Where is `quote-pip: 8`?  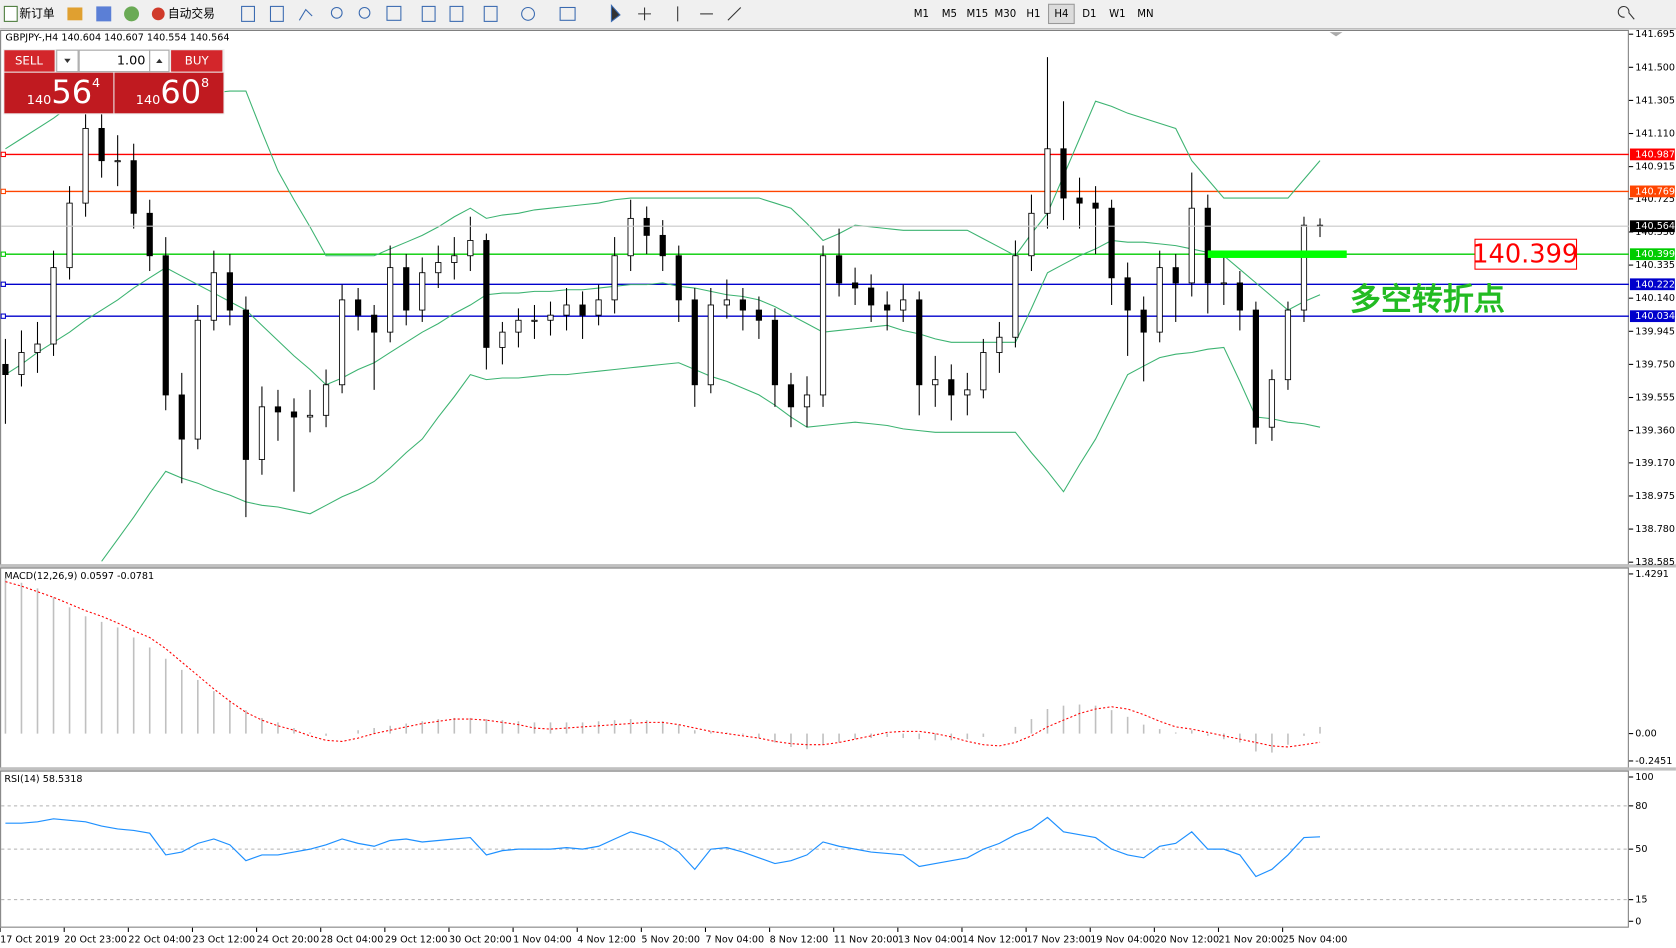 quote-pip: 8 is located at coordinates (205, 83).